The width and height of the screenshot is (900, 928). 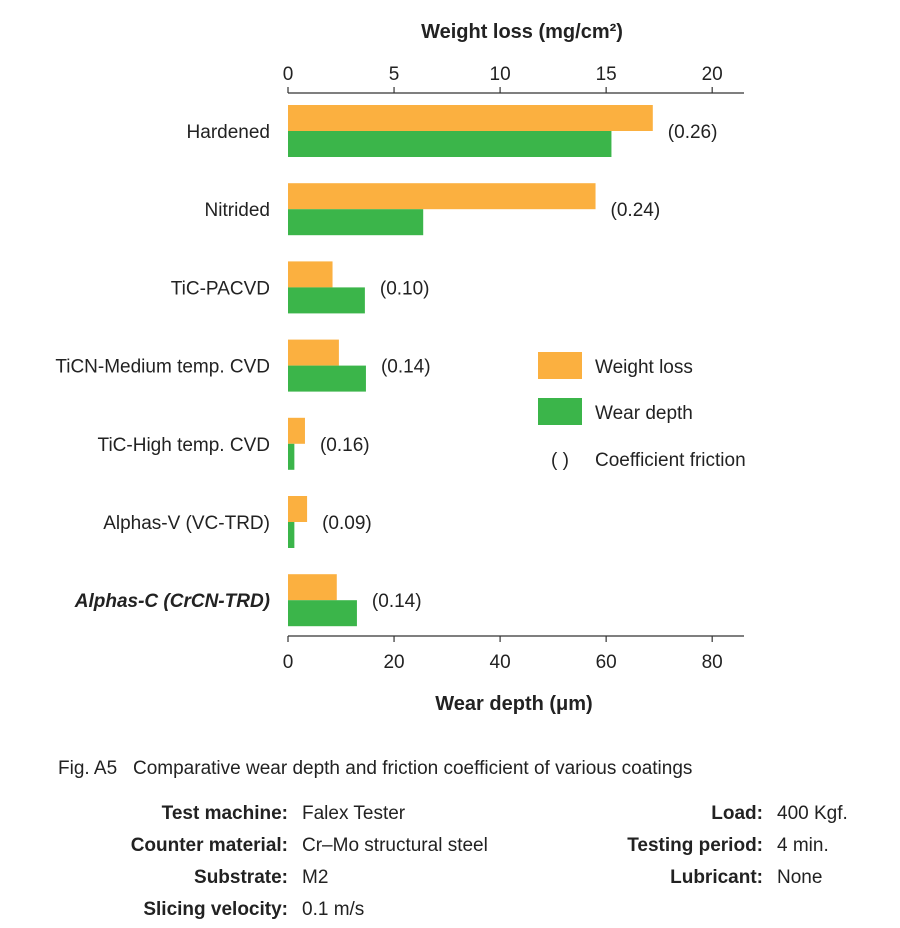 What do you see at coordinates (288, 74) in the screenshot?
I see `top-axis-tick-label: 0` at bounding box center [288, 74].